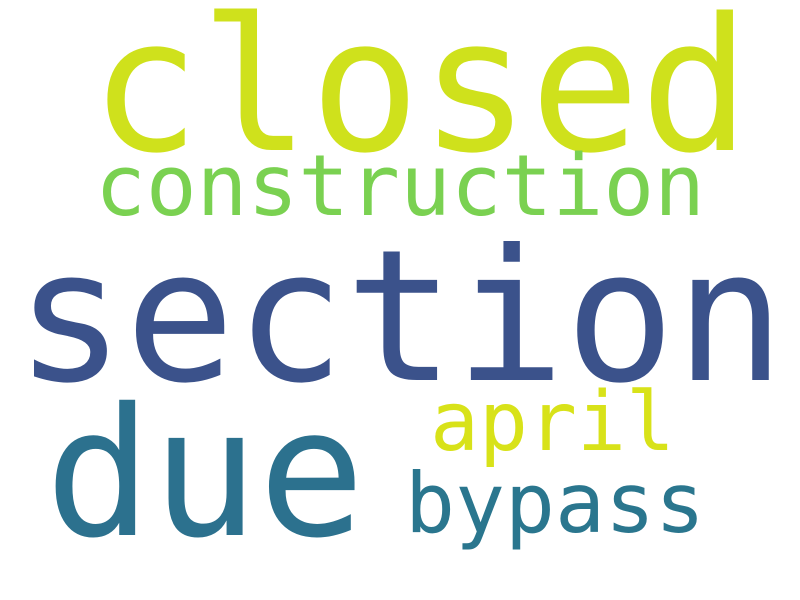 The height and width of the screenshot is (600, 800). Describe the element at coordinates (552, 422) in the screenshot. I see `word: april` at that location.